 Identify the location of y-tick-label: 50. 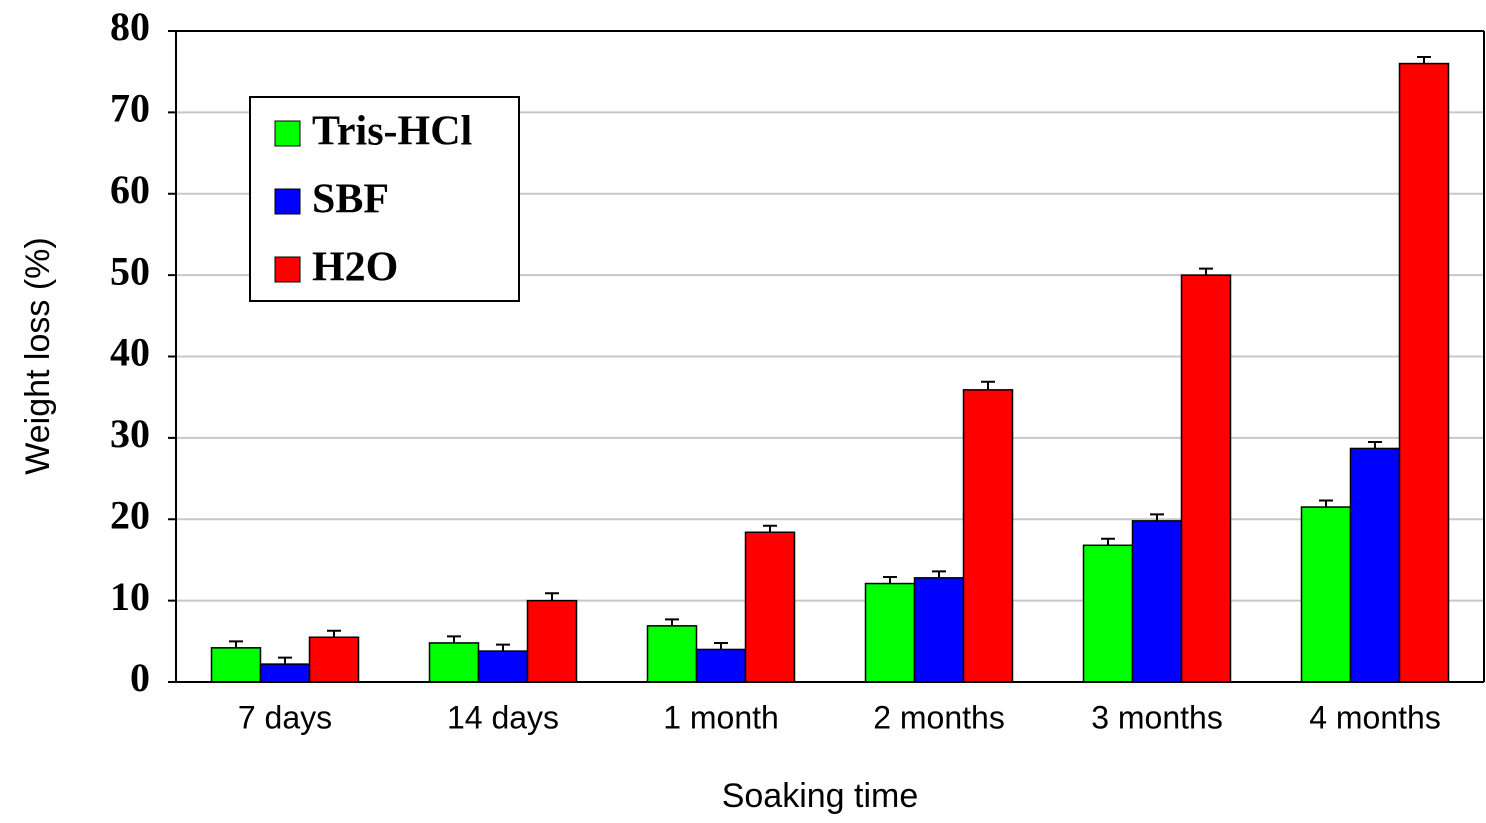
(130, 270).